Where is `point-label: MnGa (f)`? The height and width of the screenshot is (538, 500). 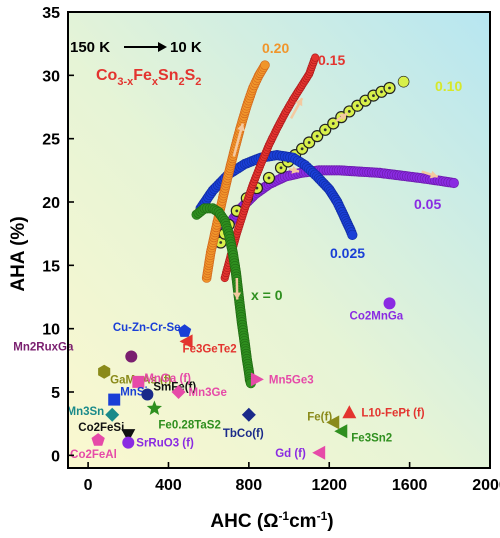
point-label: MnGa (f) is located at coordinates (167, 379).